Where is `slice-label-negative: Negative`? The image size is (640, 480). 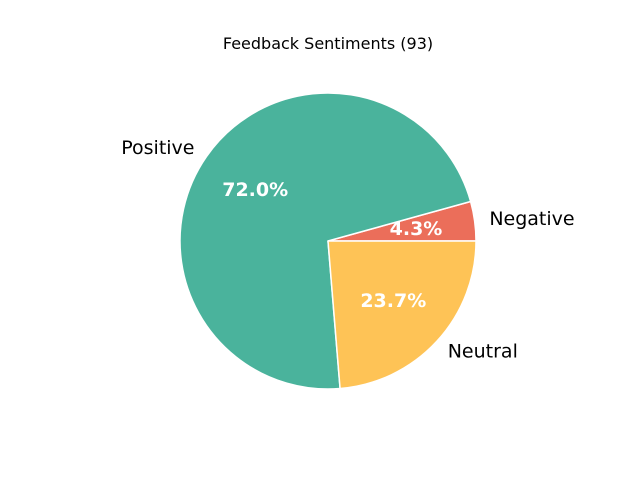 slice-label-negative: Negative is located at coordinates (531, 219).